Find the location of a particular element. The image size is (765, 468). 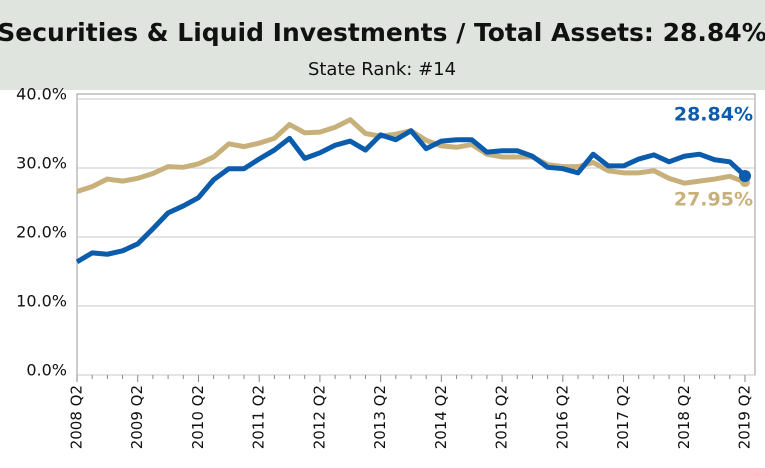

y-tick-label: 40.0% is located at coordinates (41, 94).